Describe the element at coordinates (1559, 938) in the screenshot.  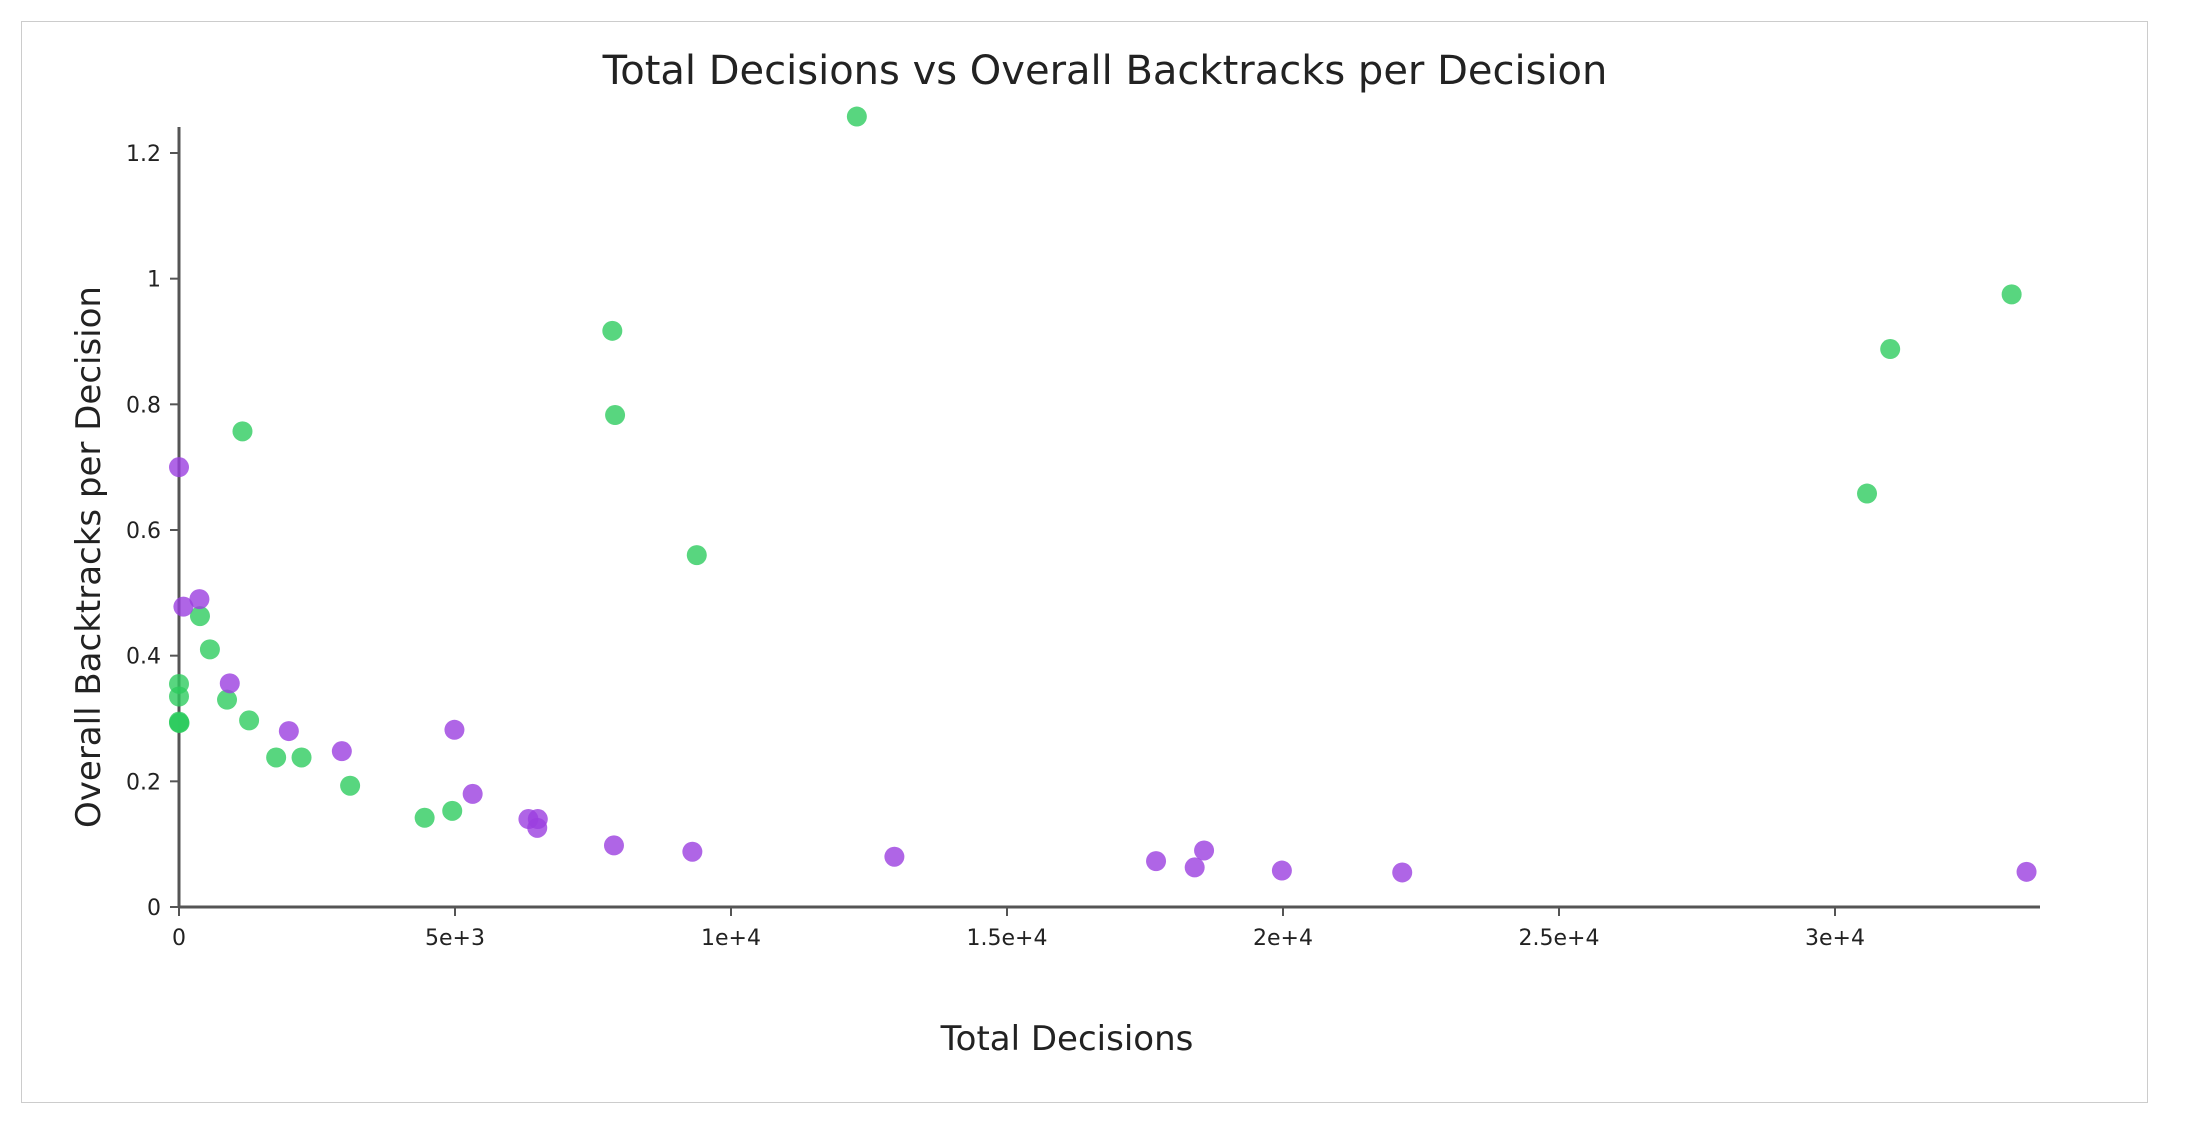
I see `x-tick-label: 2.5e+4` at that location.